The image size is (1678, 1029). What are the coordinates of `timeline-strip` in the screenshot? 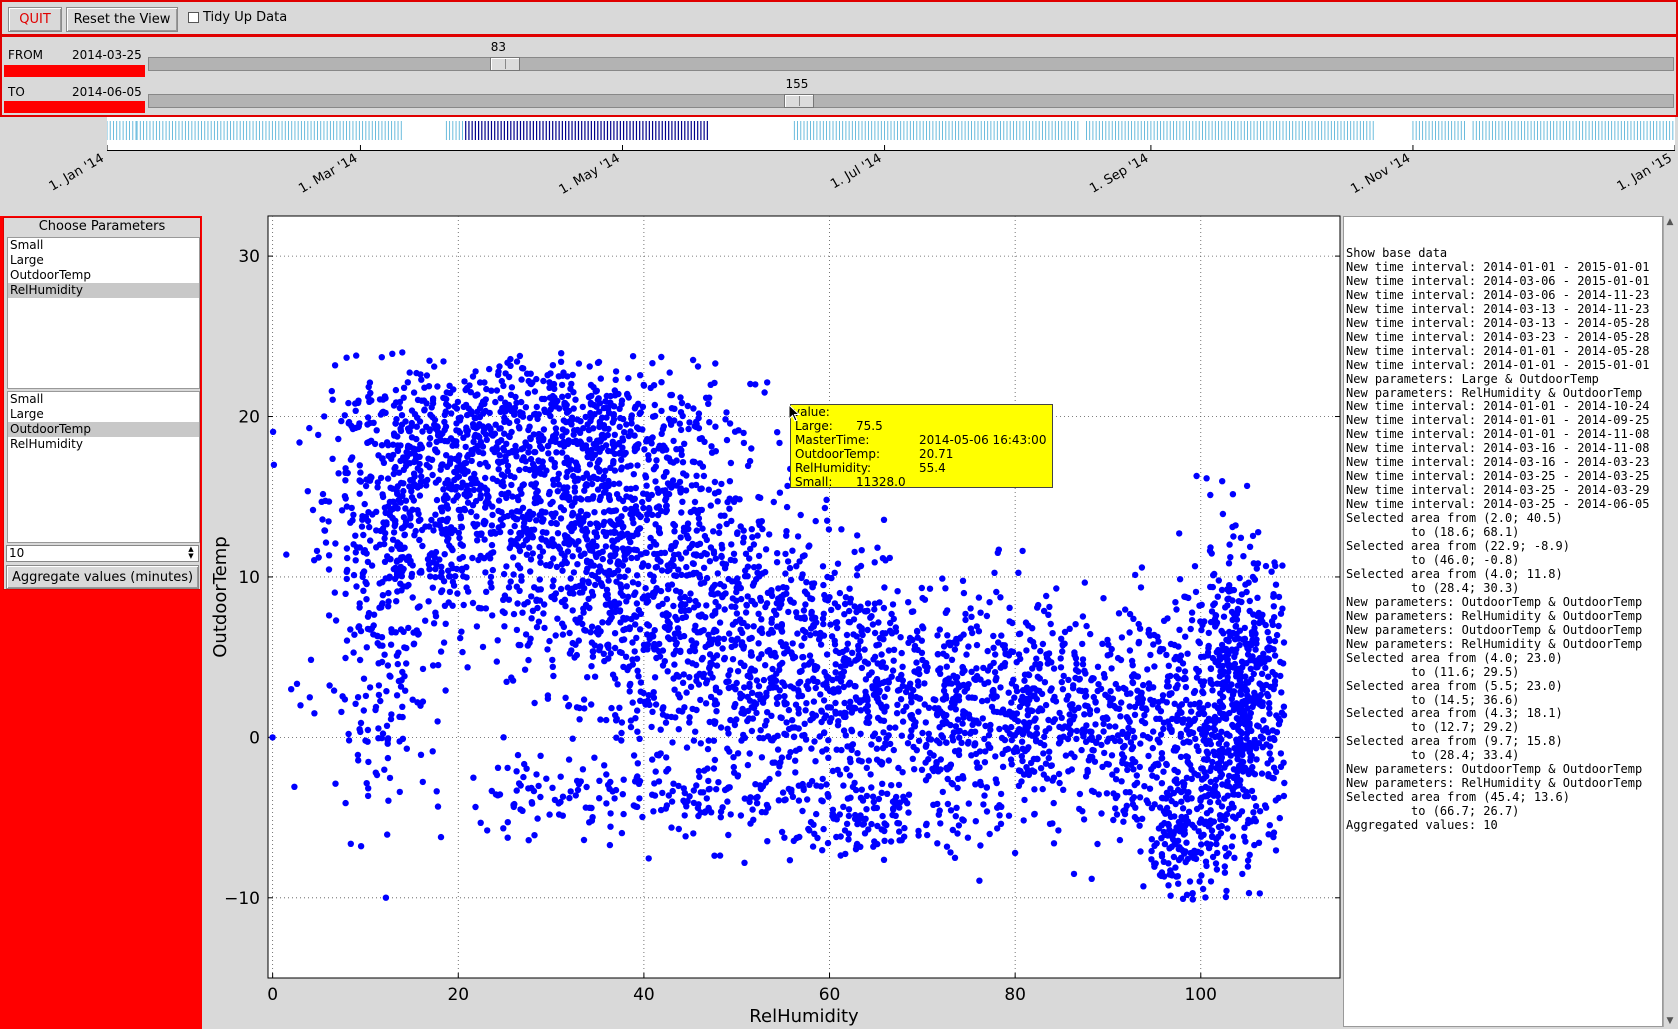 It's located at (891, 134).